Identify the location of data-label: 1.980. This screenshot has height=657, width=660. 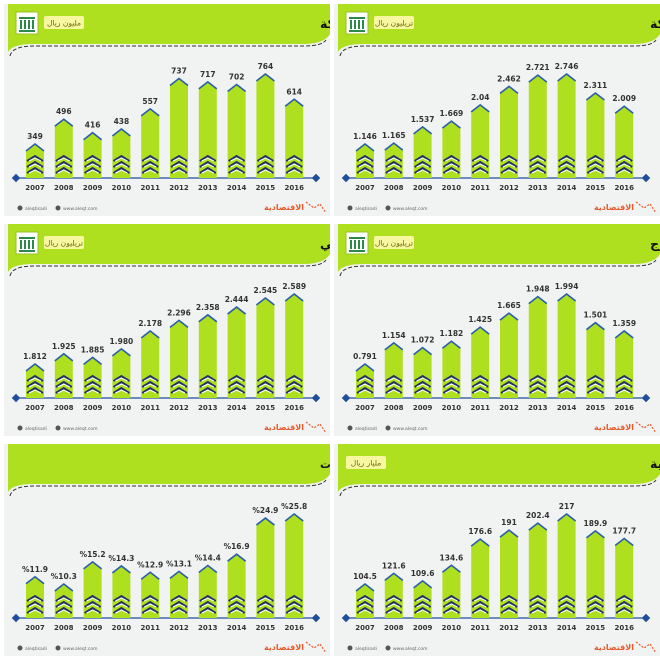
(122, 341).